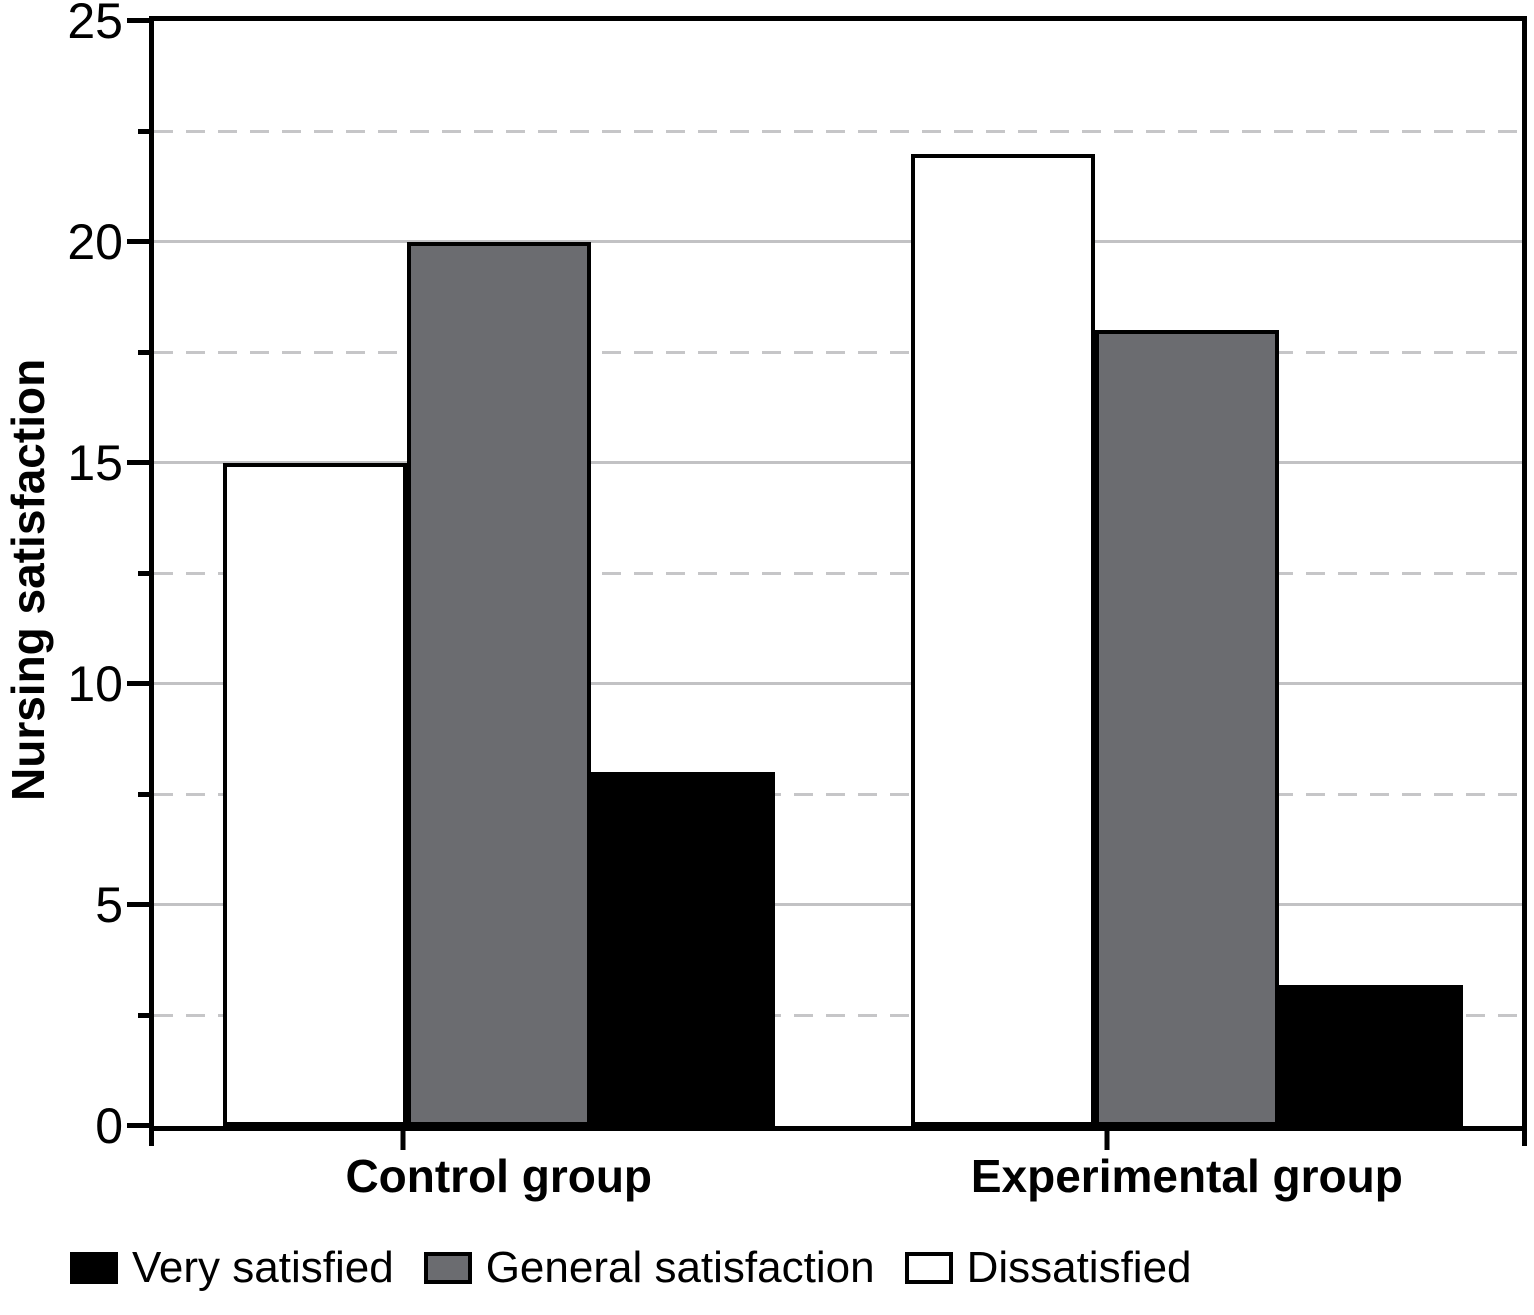  I want to click on legend-label-dissatisfied: Dissatisfied, so click(1079, 1267).